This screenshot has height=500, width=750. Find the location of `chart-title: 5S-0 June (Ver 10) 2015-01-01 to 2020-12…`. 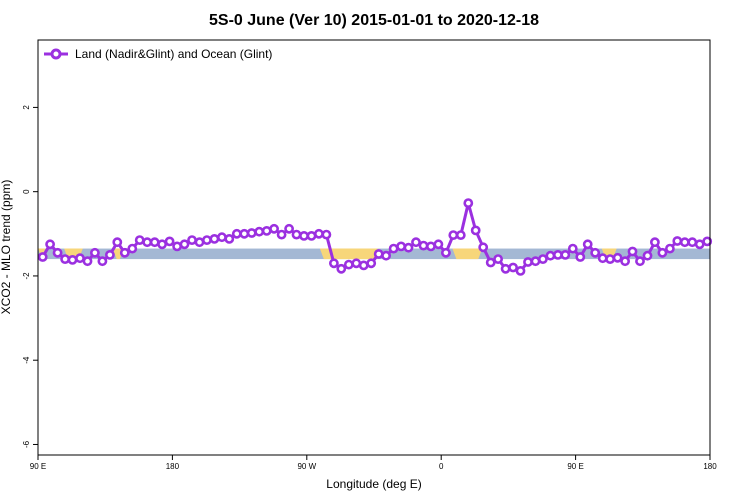

chart-title: 5S-0 June (Ver 10) 2015-01-01 to 2020-12… is located at coordinates (374, 20).